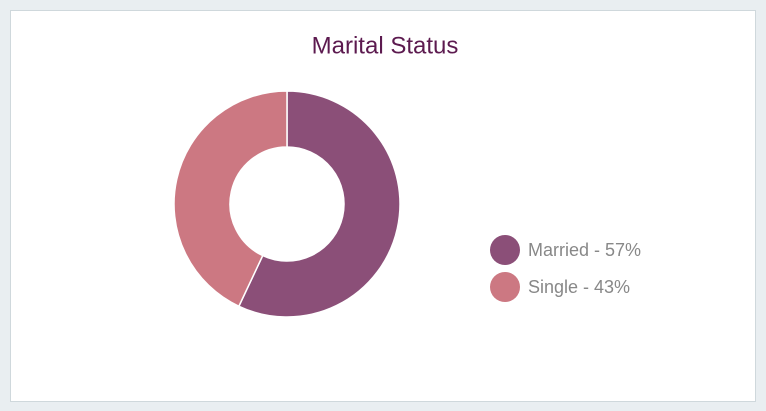  I want to click on legend-label: Single - 43%, so click(579, 287).